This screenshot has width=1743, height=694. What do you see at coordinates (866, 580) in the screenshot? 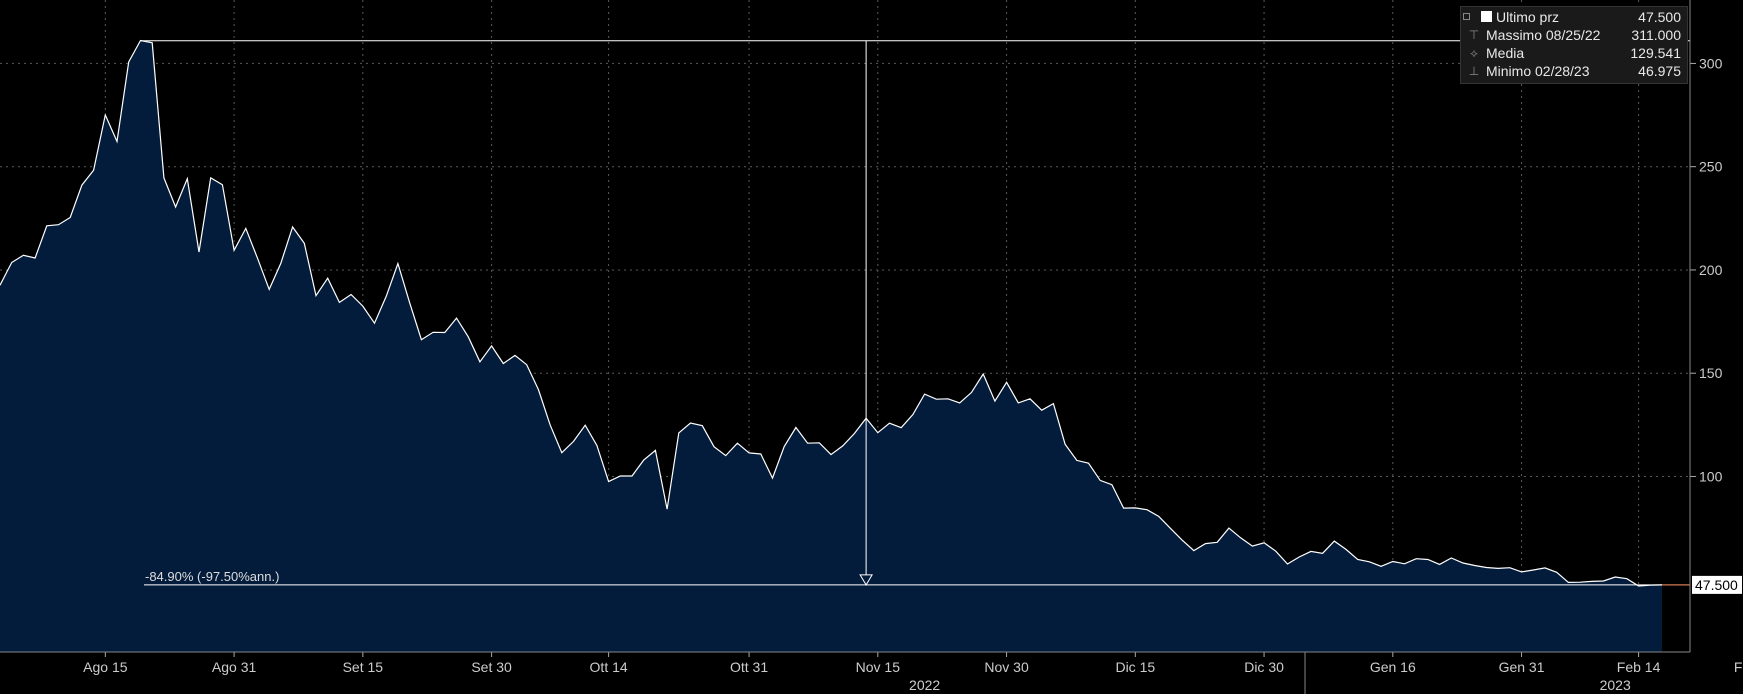
I see `arrow-head-icon` at bounding box center [866, 580].